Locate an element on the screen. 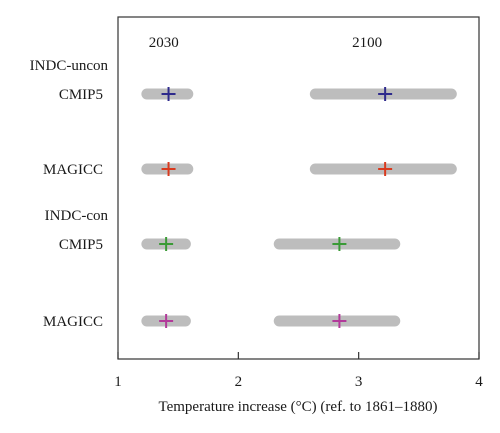 The image size is (500, 433). row-labels: CMIP5 MAGICC CMIP5 MAGICC is located at coordinates (73, 208).